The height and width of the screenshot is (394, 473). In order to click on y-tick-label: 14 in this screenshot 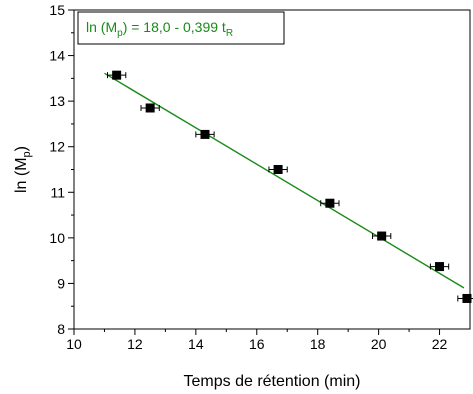, I will do `click(57, 56)`.